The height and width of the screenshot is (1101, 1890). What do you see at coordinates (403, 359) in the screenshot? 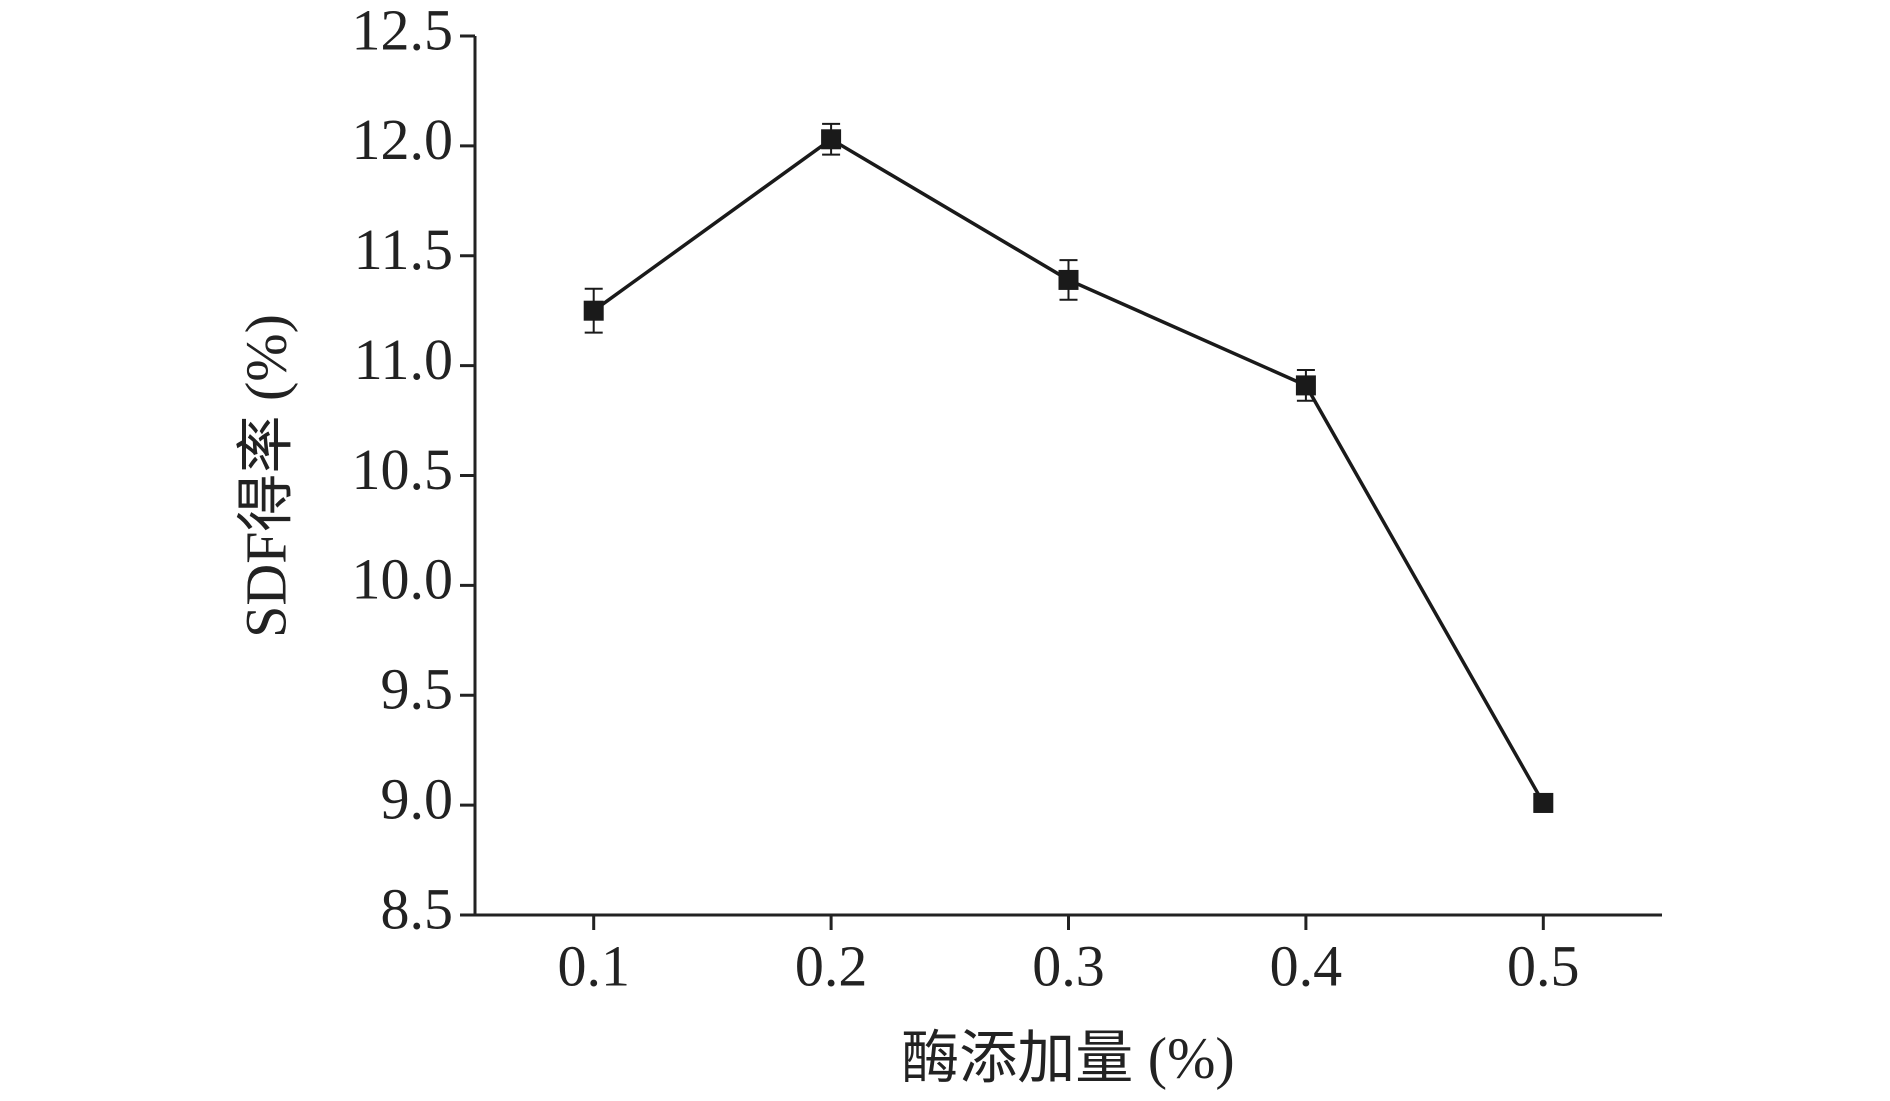
I see `y-tick-label: 11.0` at bounding box center [403, 359].